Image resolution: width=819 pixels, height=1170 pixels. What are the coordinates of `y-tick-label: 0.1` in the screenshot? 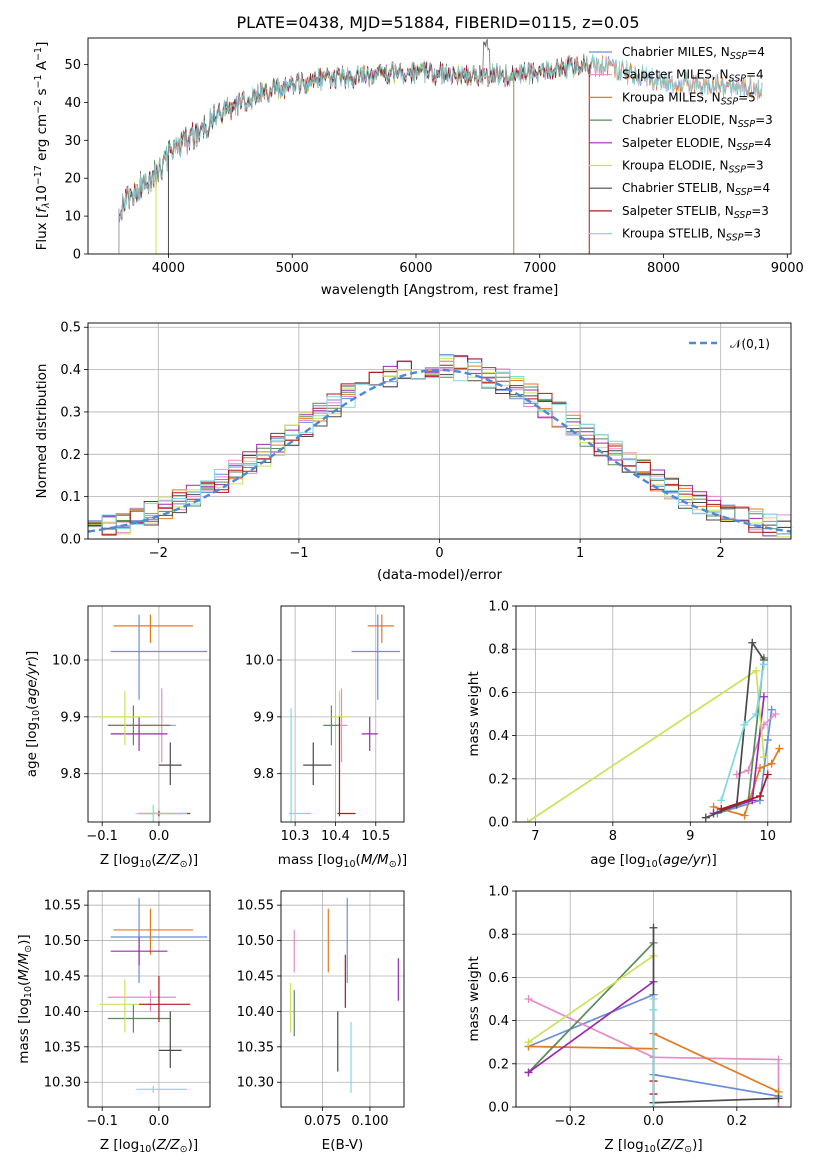 It's located at (70, 497).